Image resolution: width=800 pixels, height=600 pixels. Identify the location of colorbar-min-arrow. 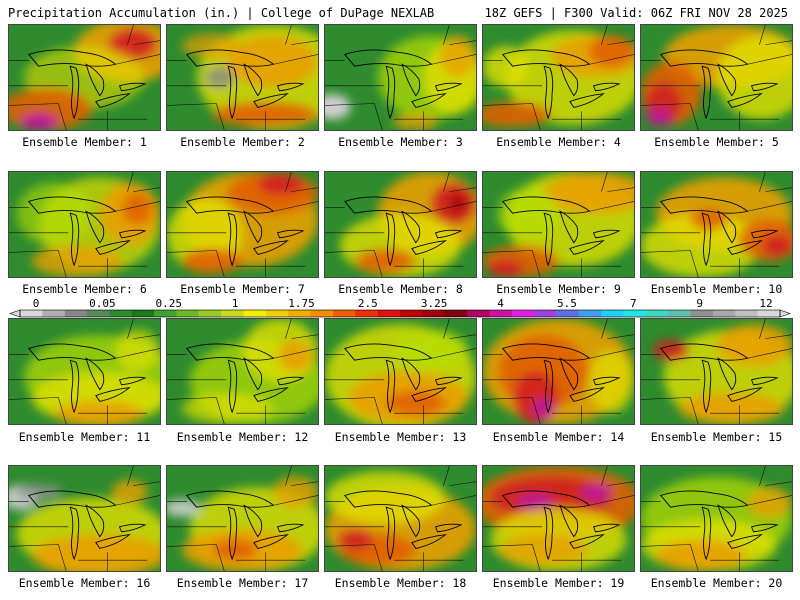
(15, 313).